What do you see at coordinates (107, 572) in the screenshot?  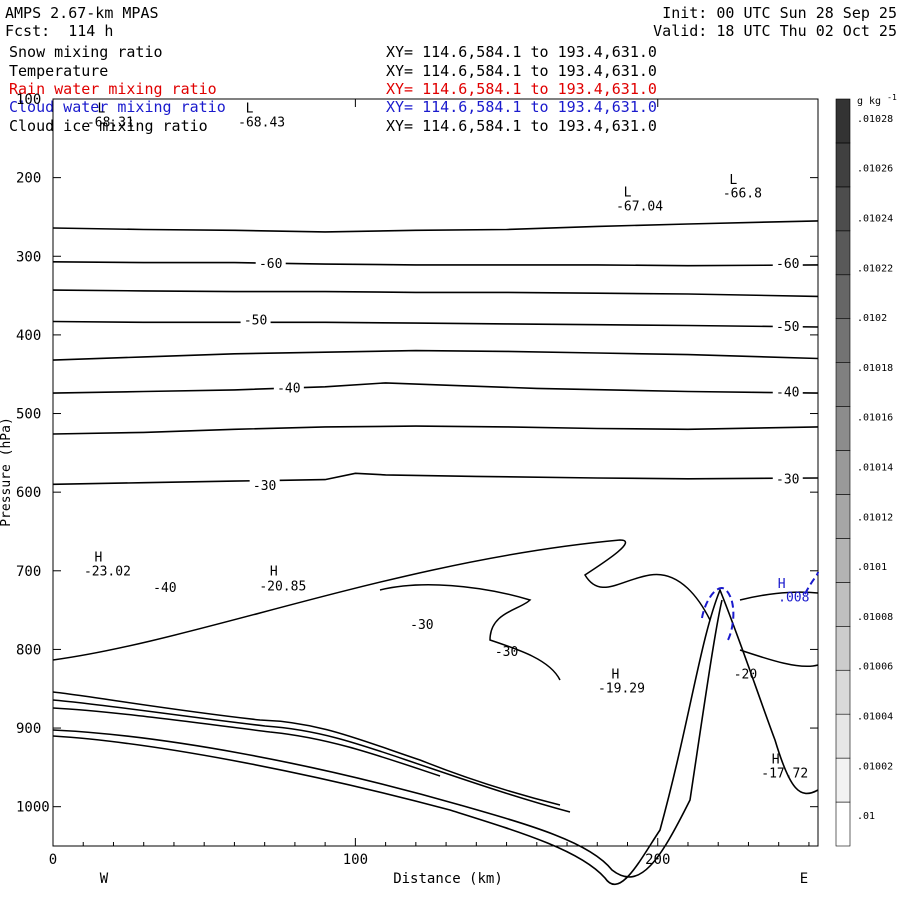 I see `extremum-label-9: -23.02` at bounding box center [107, 572].